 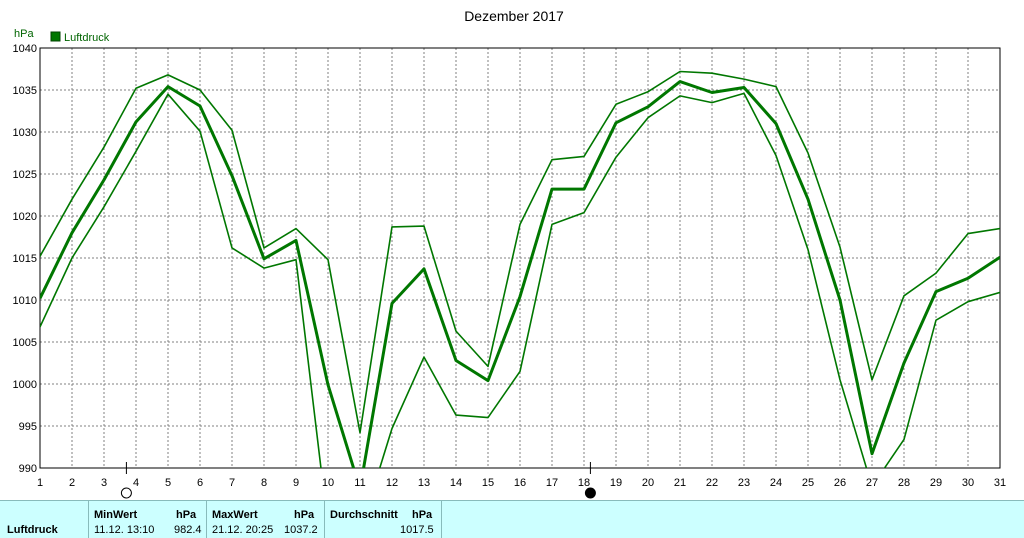 I want to click on y-tick-label: 1000, so click(x=25, y=385).